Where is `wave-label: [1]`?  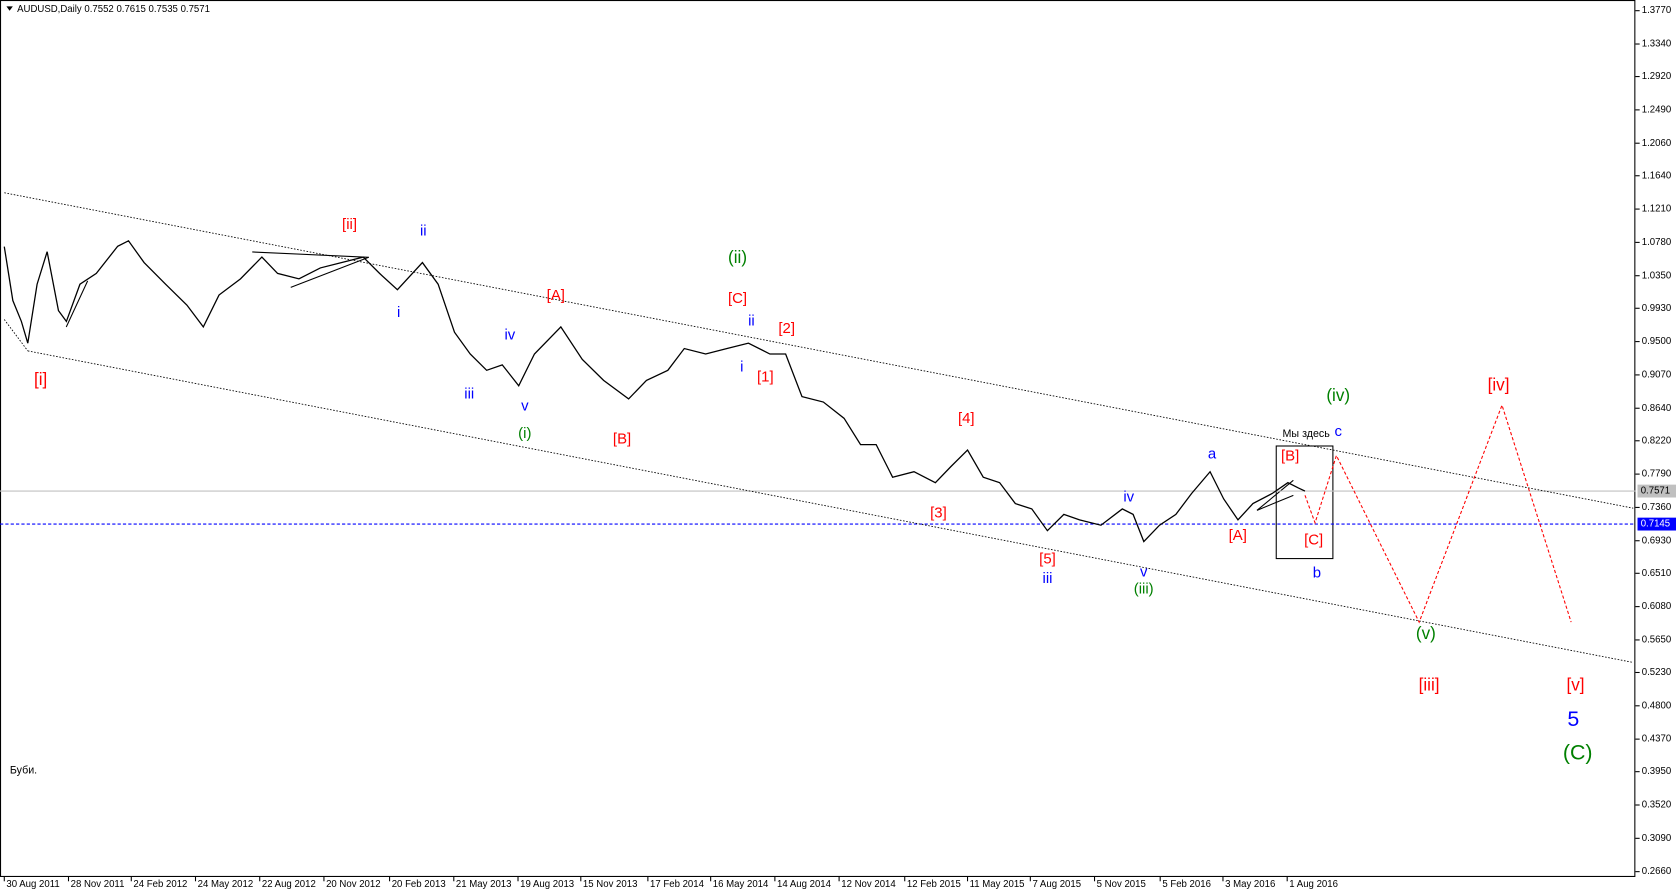
wave-label: [1] is located at coordinates (765, 376).